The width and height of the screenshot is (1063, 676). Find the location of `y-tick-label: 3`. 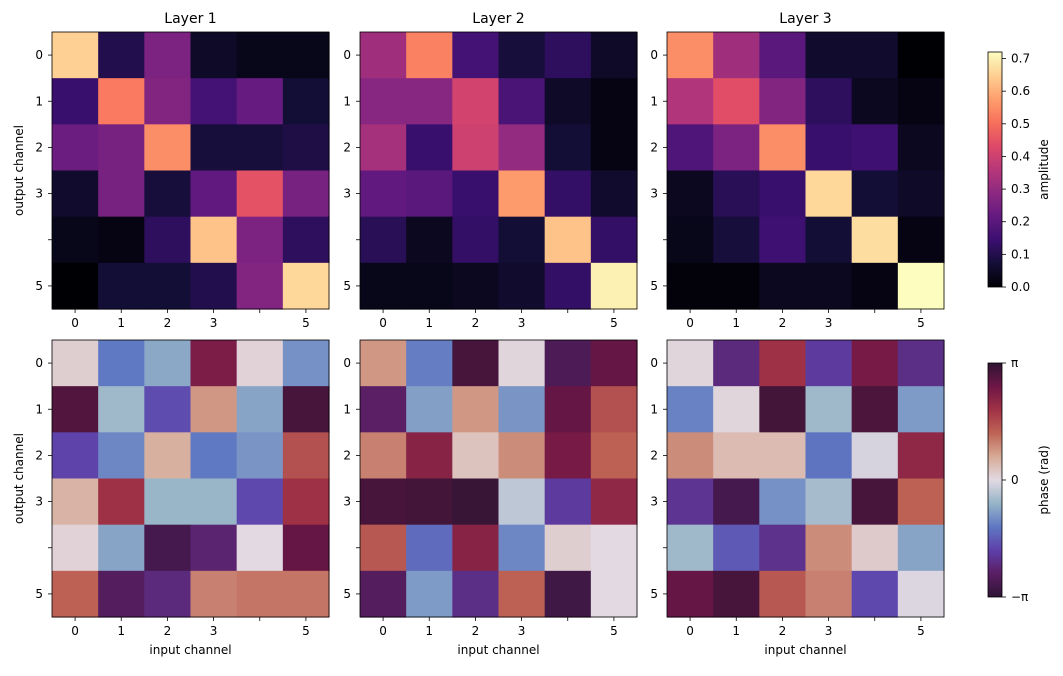

y-tick-label: 3 is located at coordinates (39, 502).